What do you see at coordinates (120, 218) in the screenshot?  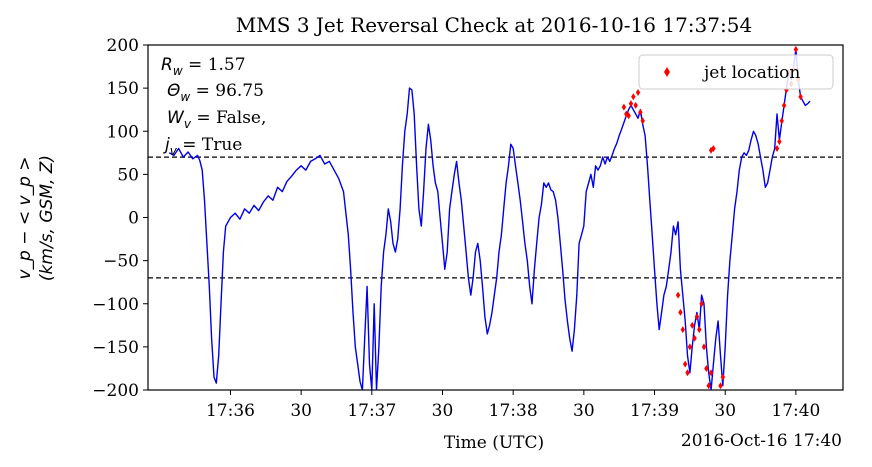 I see `y-axis: 200 150 100 50 0 −50 −100 −150 −200` at bounding box center [120, 218].